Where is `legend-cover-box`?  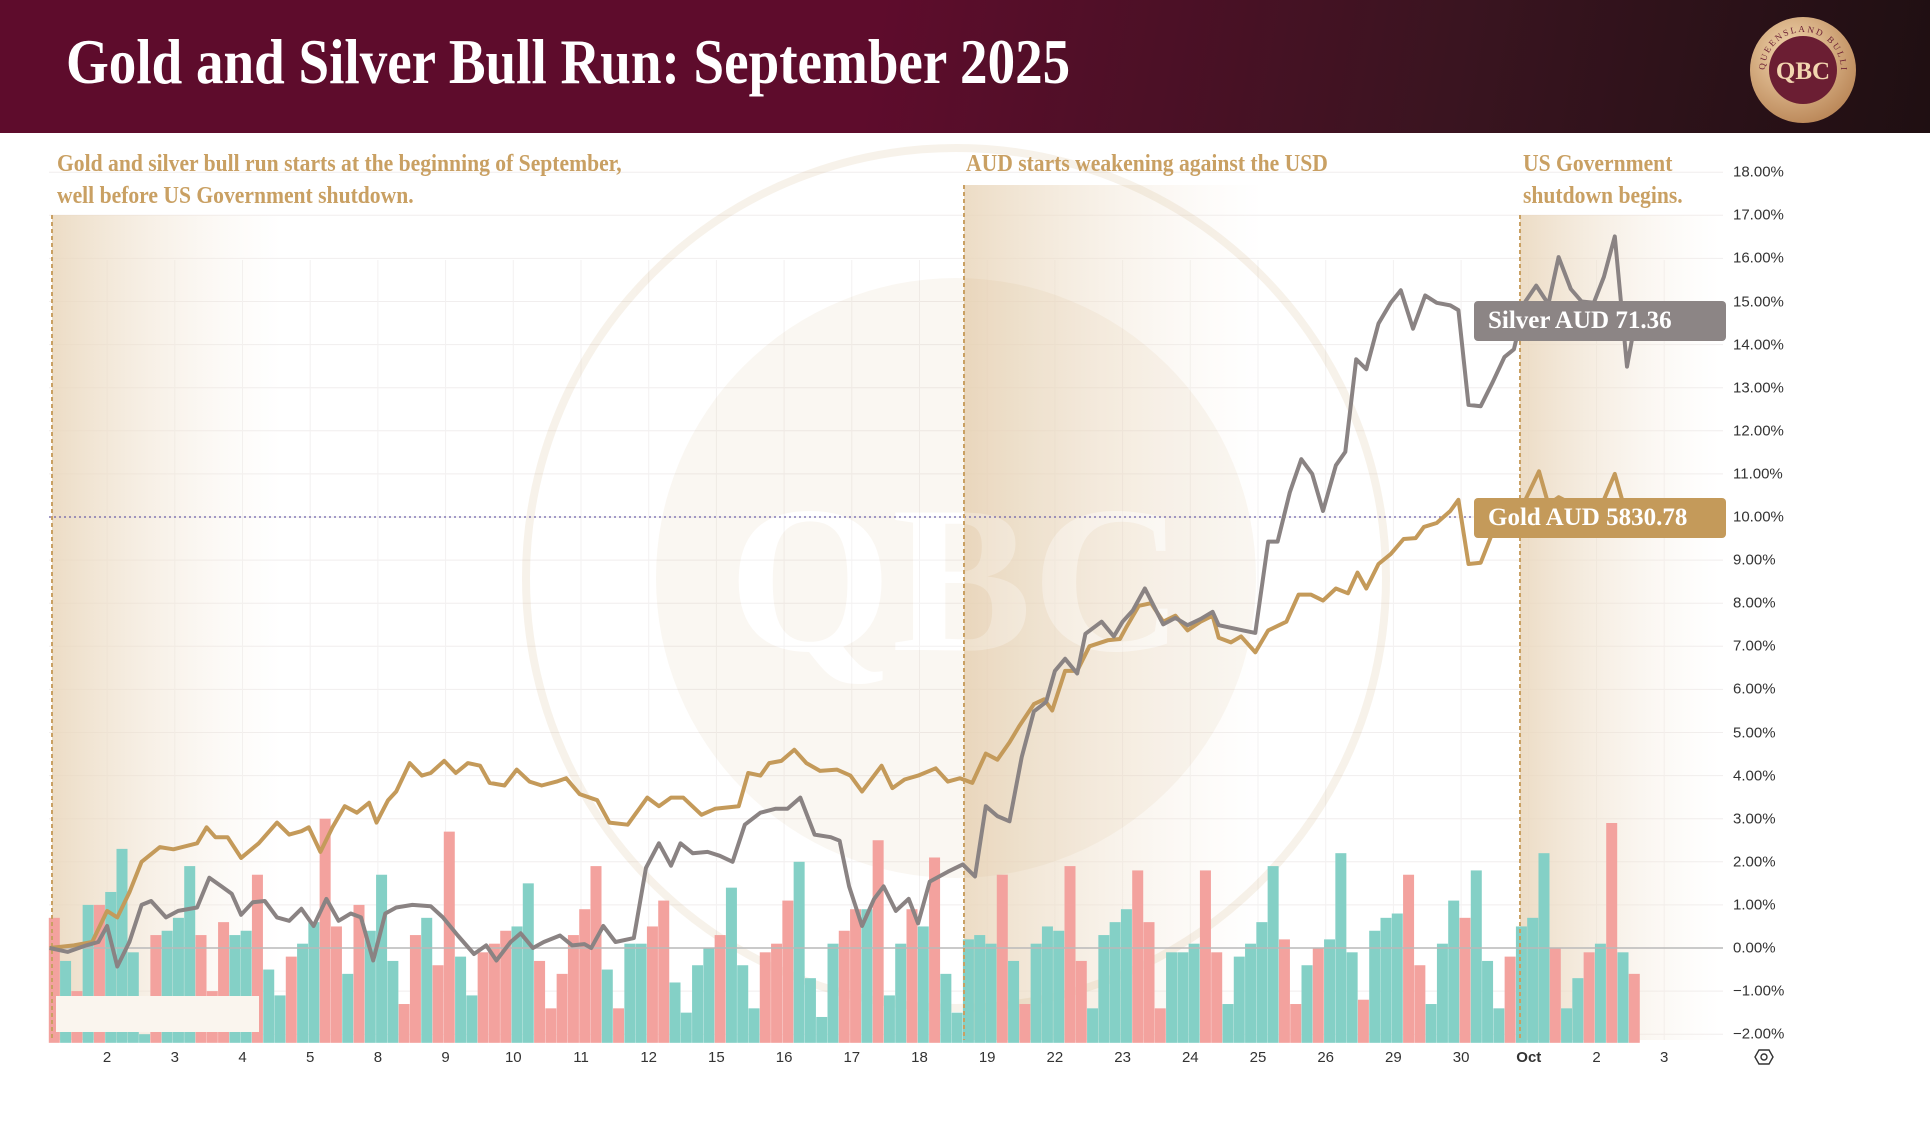
legend-cover-box is located at coordinates (157, 1014).